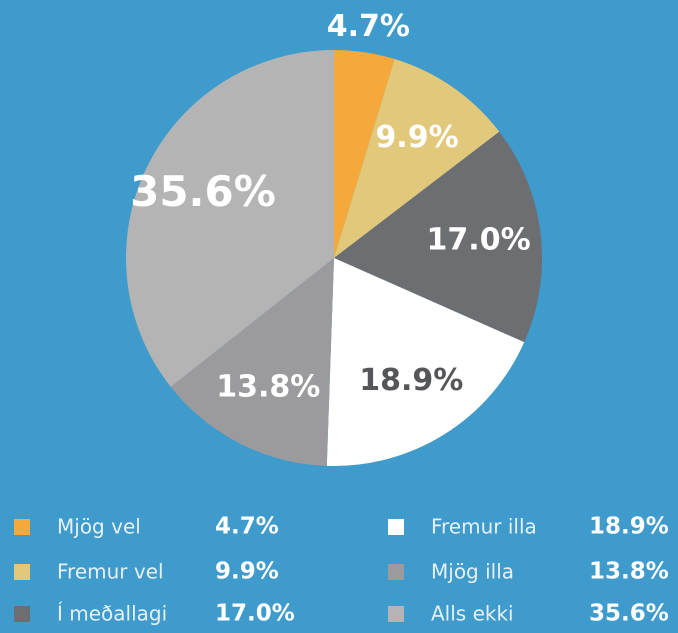 This screenshot has width=678, height=633. Describe the element at coordinates (484, 527) in the screenshot. I see `legend-name: Fremur illa` at that location.